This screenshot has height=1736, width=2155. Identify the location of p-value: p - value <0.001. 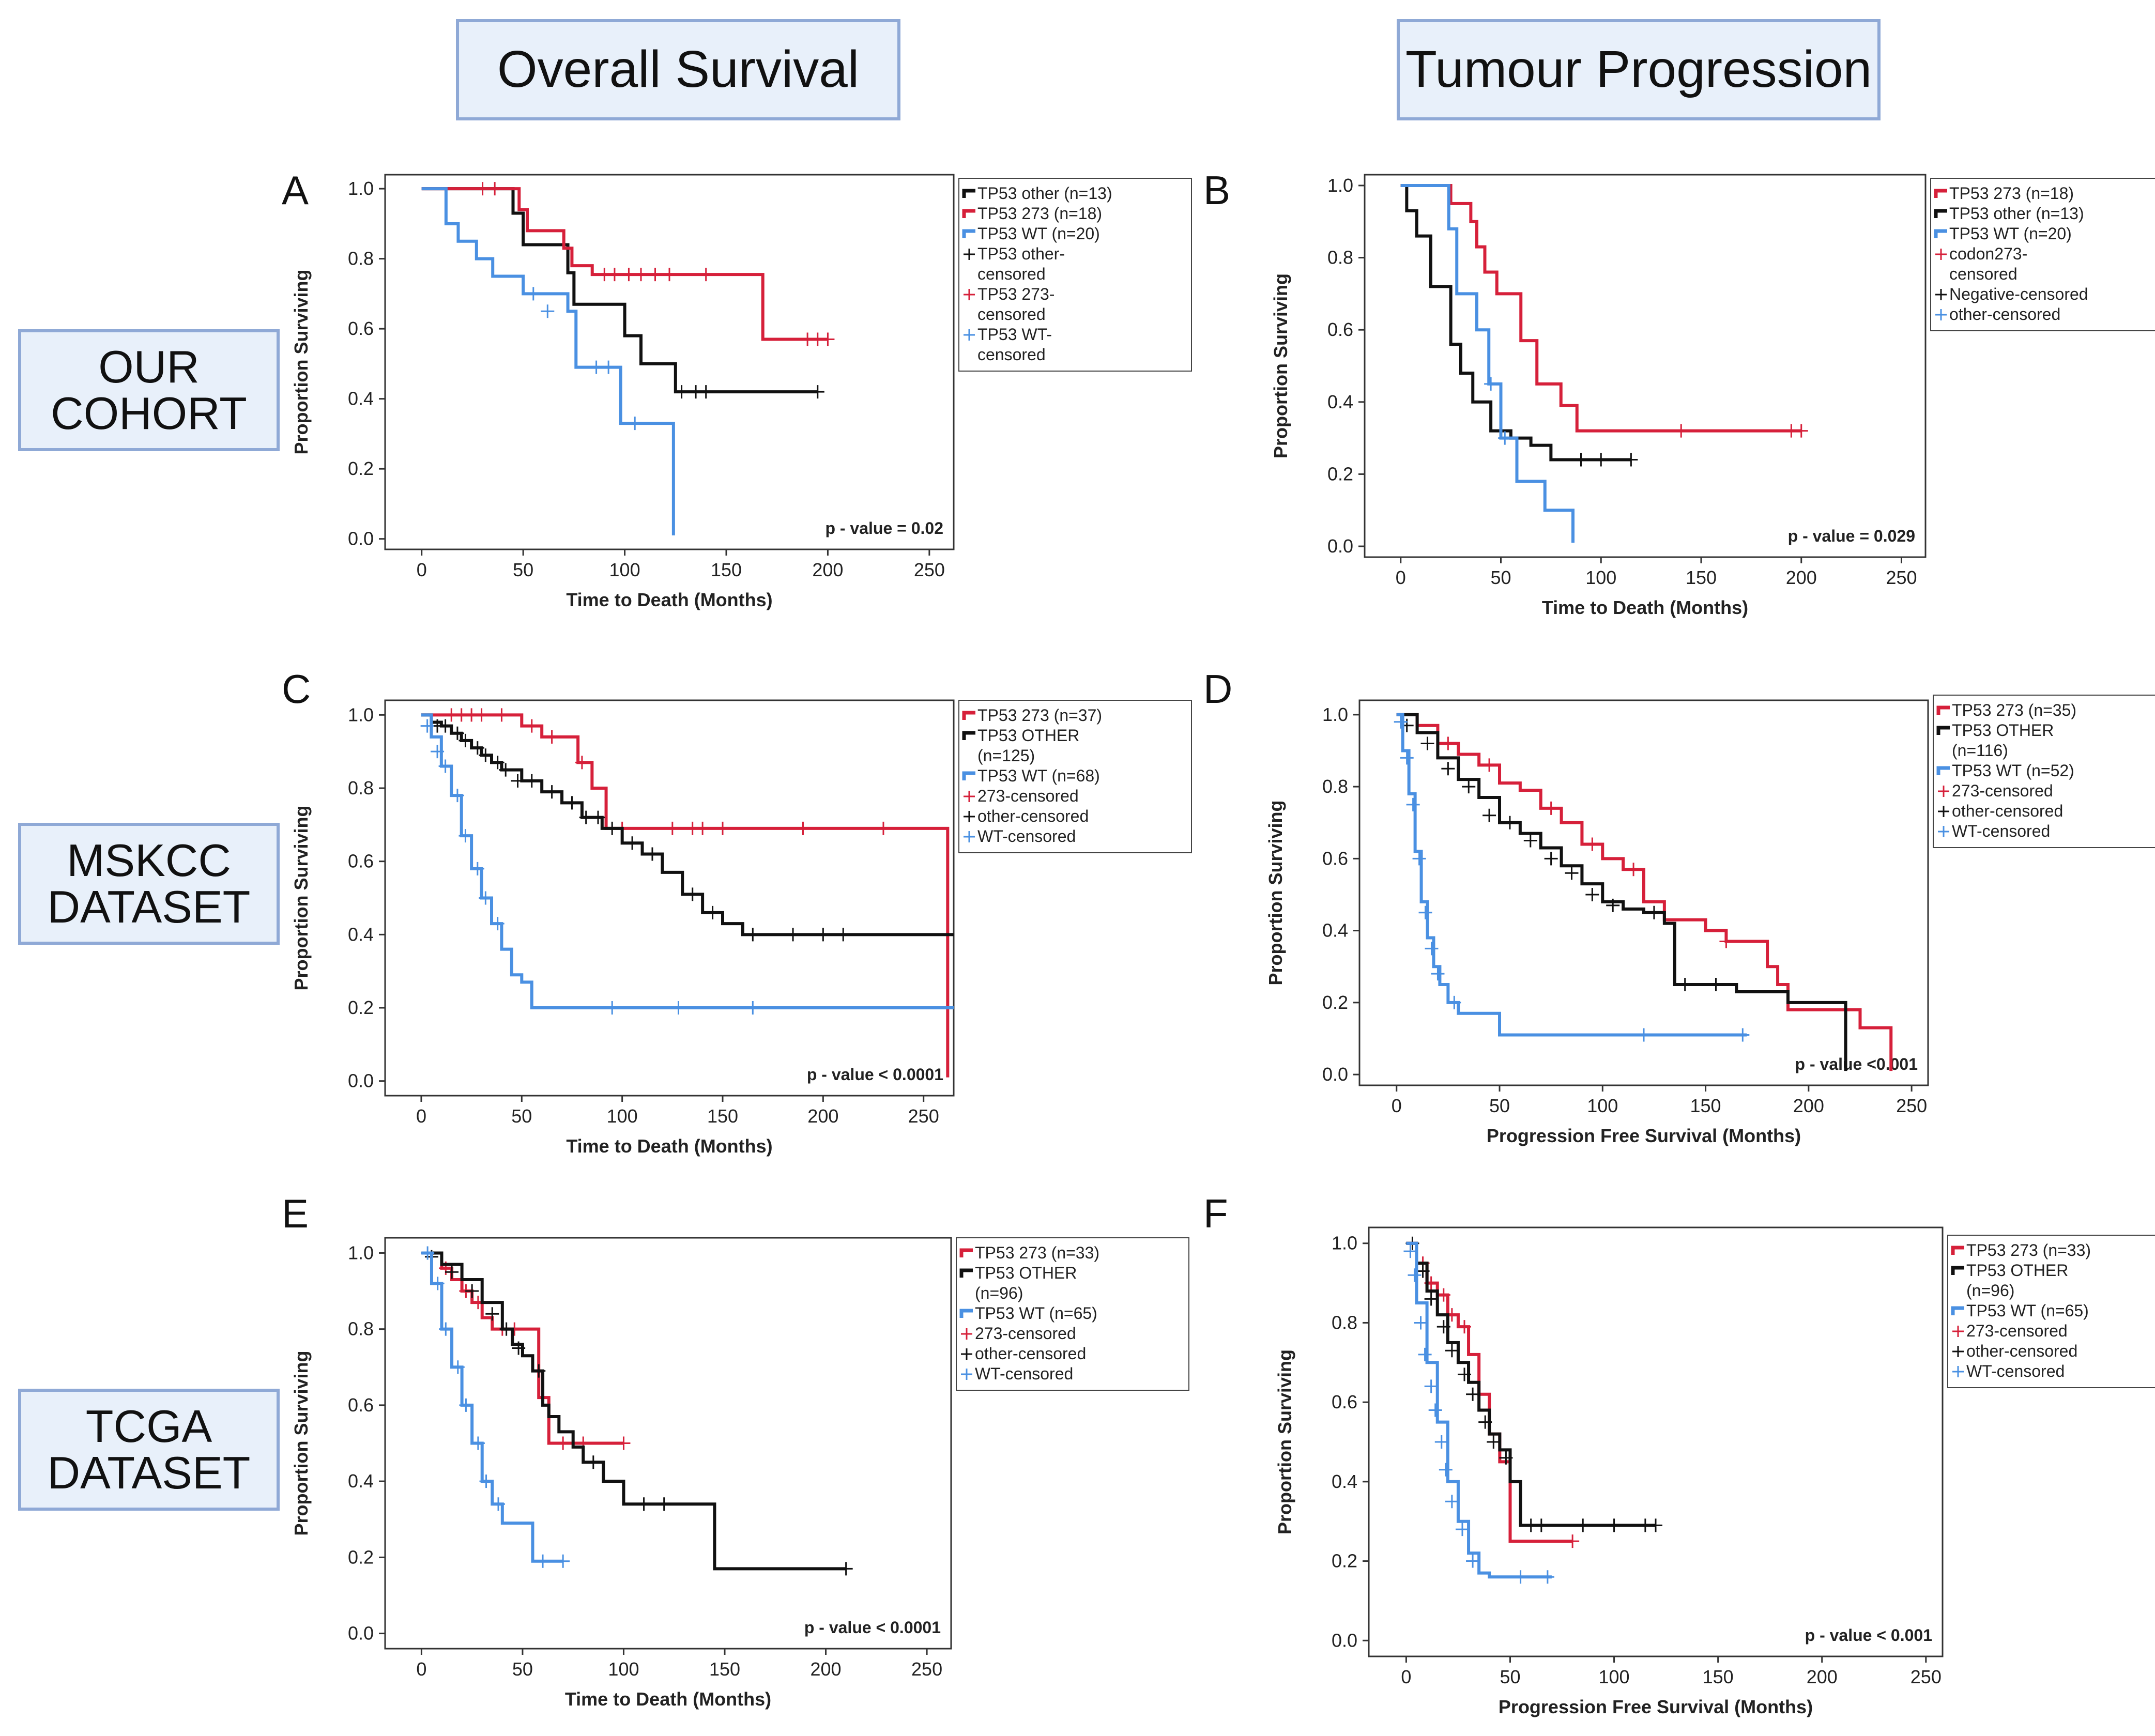
(1856, 1064).